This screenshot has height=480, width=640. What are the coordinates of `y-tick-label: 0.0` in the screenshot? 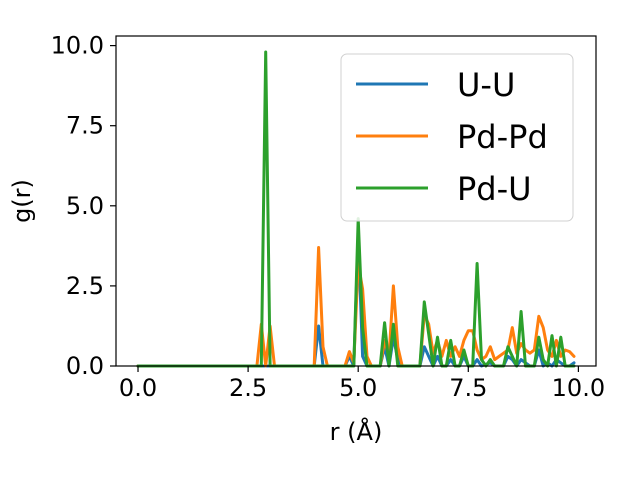 It's located at (85, 366).